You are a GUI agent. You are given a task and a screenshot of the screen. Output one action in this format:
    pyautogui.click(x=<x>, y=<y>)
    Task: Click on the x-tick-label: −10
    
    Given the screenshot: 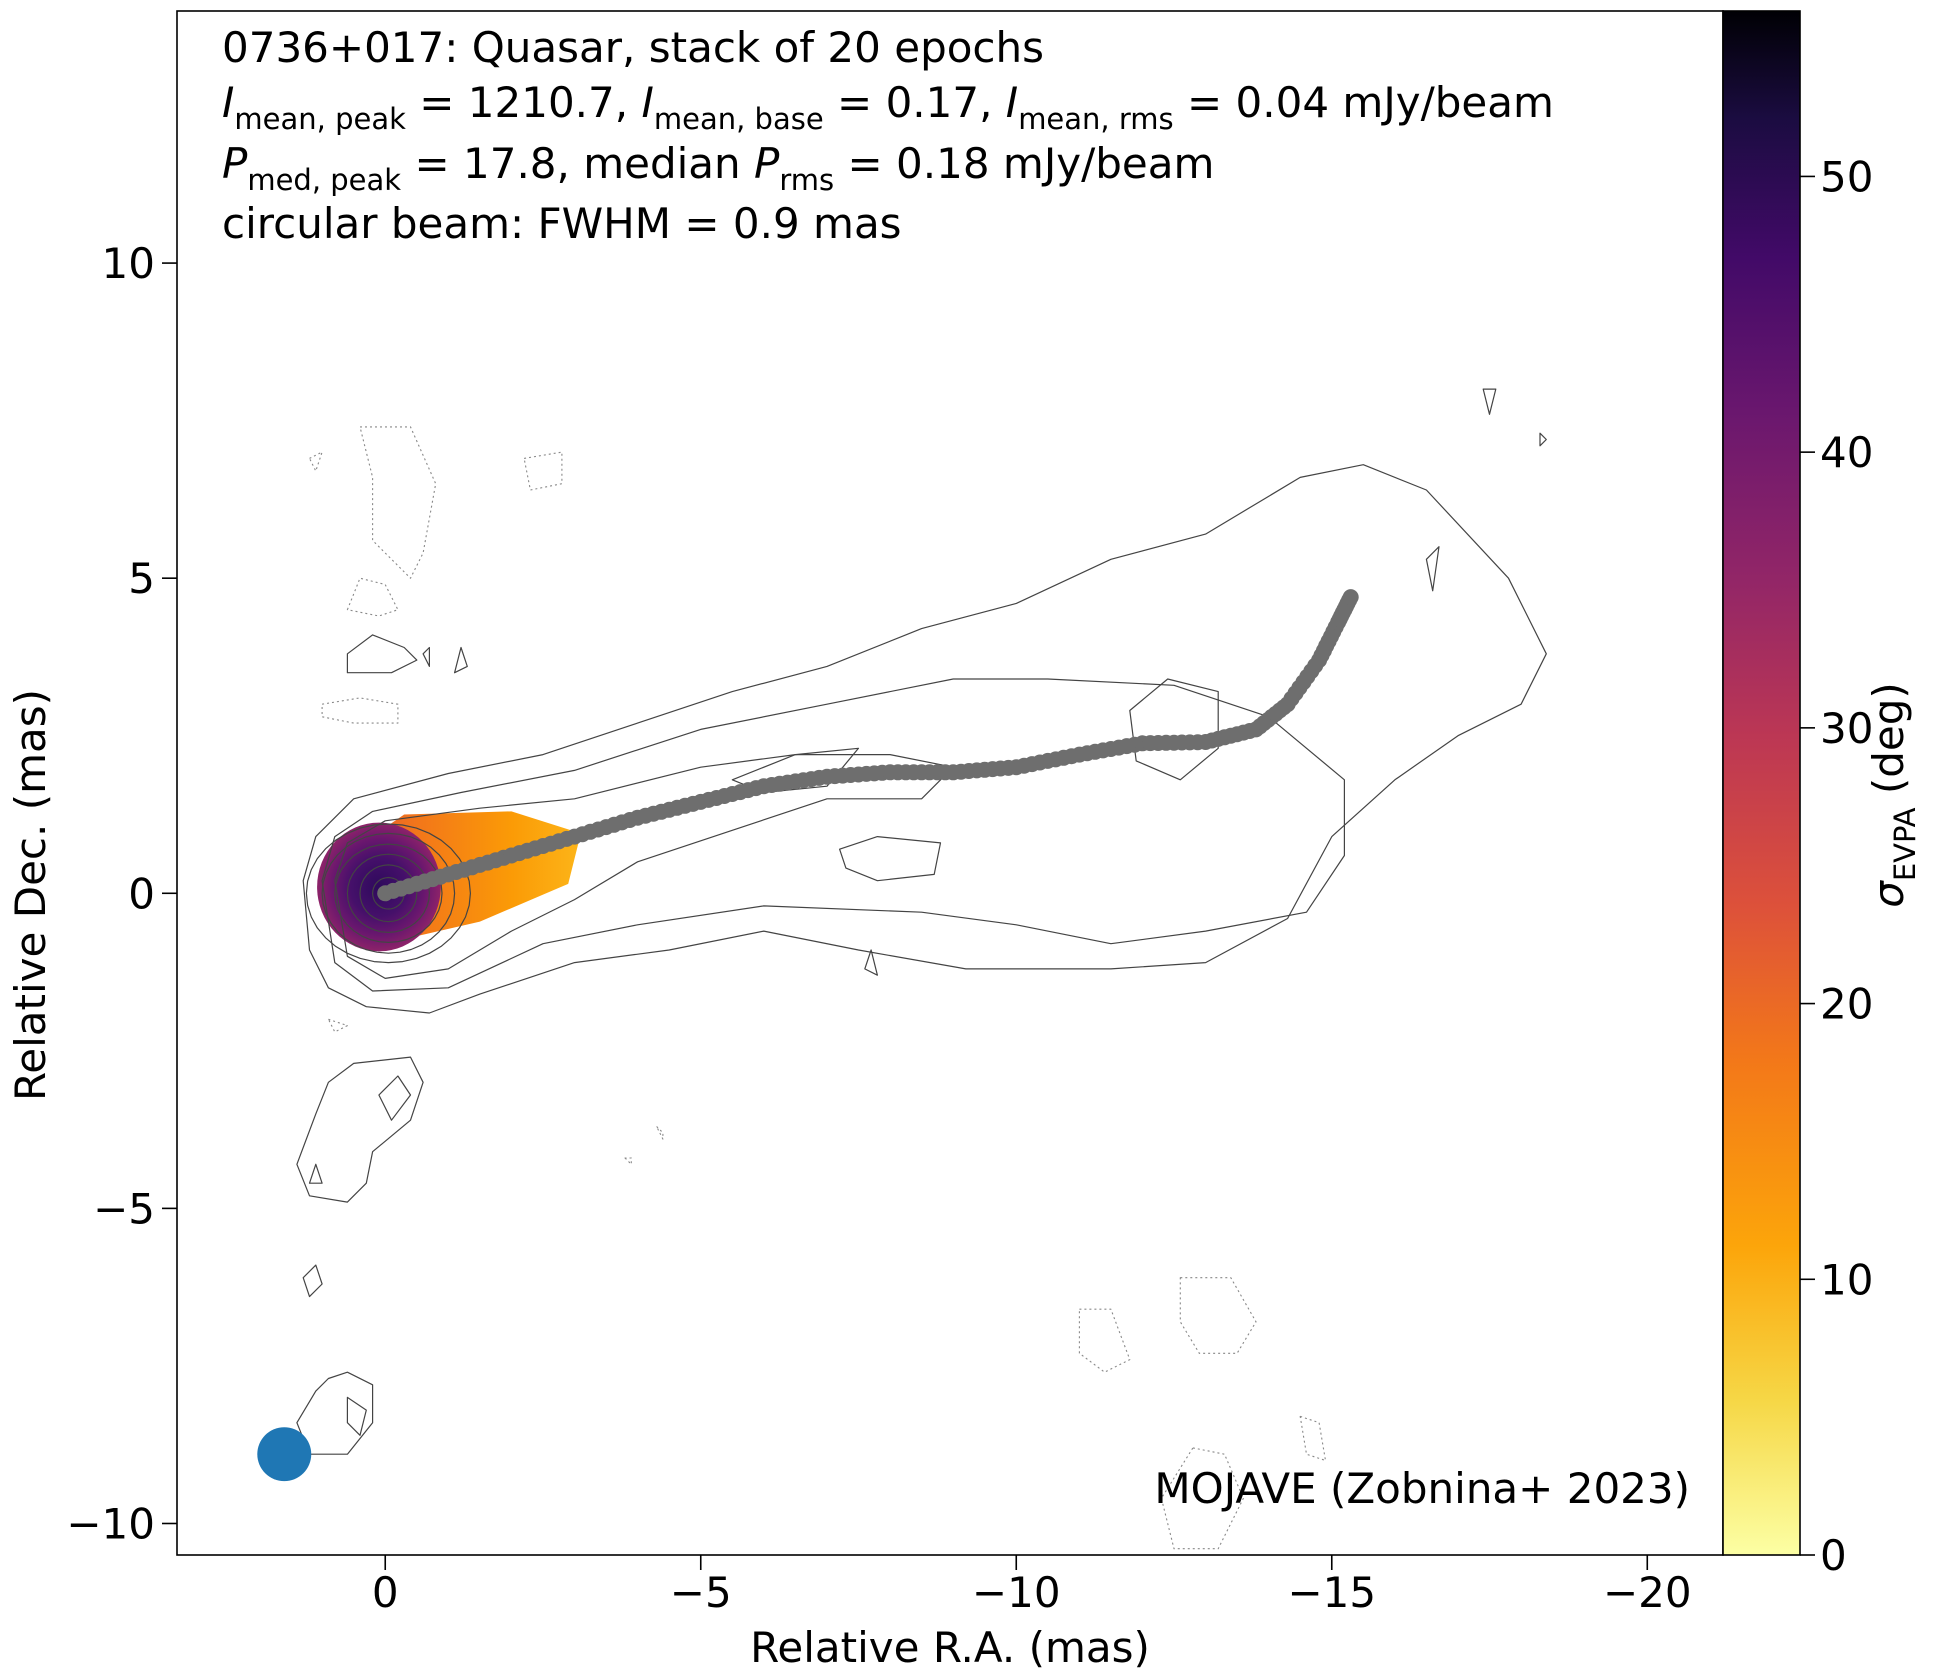 What is the action you would take?
    pyautogui.click(x=1016, y=1592)
    